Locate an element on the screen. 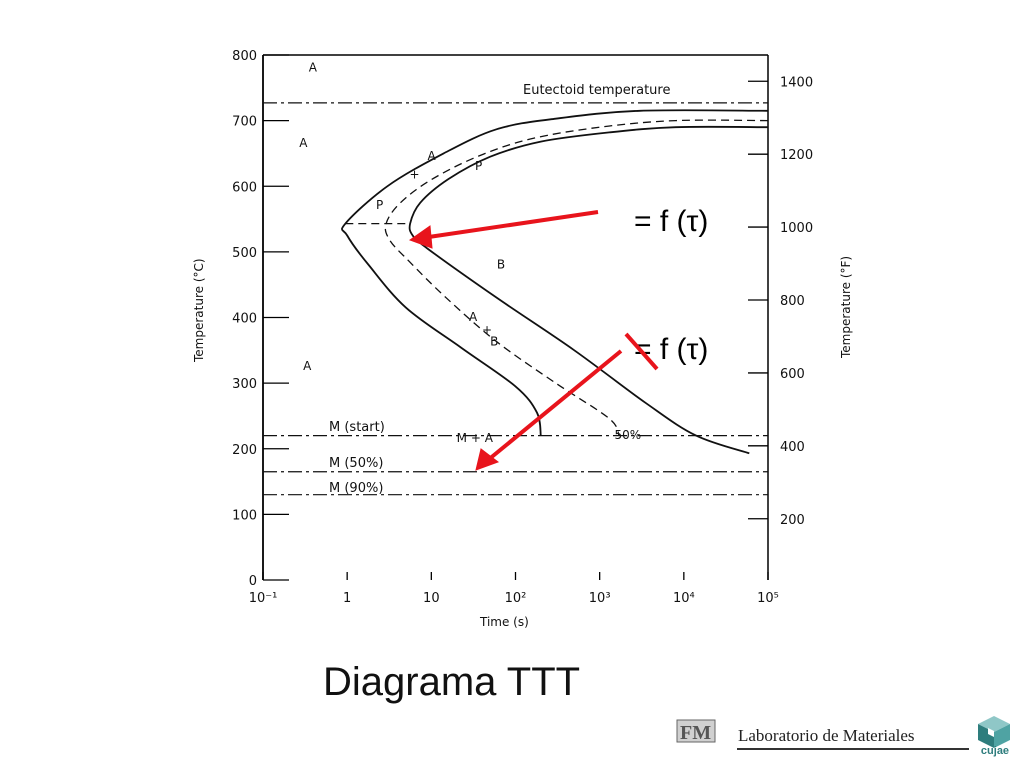  right-y-tick-label: 600 is located at coordinates (792, 374).